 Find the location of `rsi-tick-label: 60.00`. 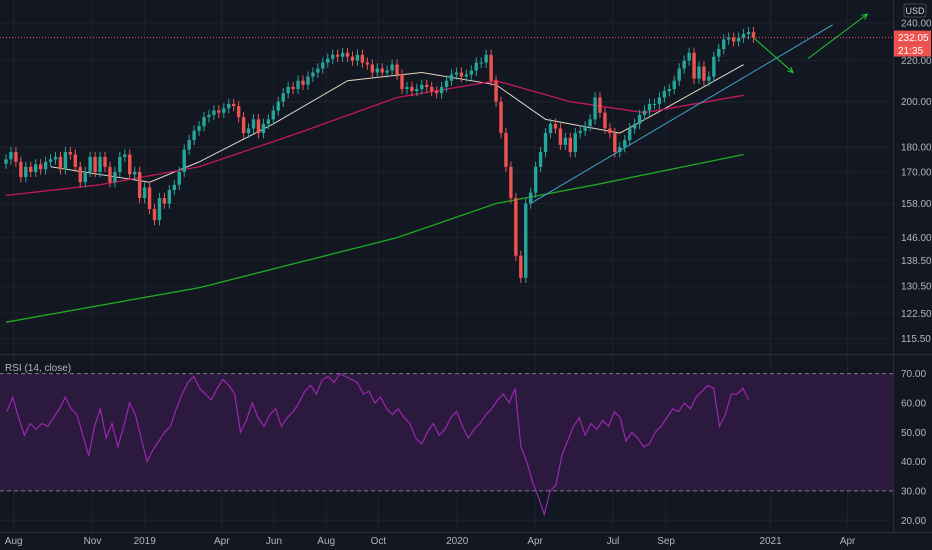

rsi-tick-label: 60.00 is located at coordinates (913, 403).